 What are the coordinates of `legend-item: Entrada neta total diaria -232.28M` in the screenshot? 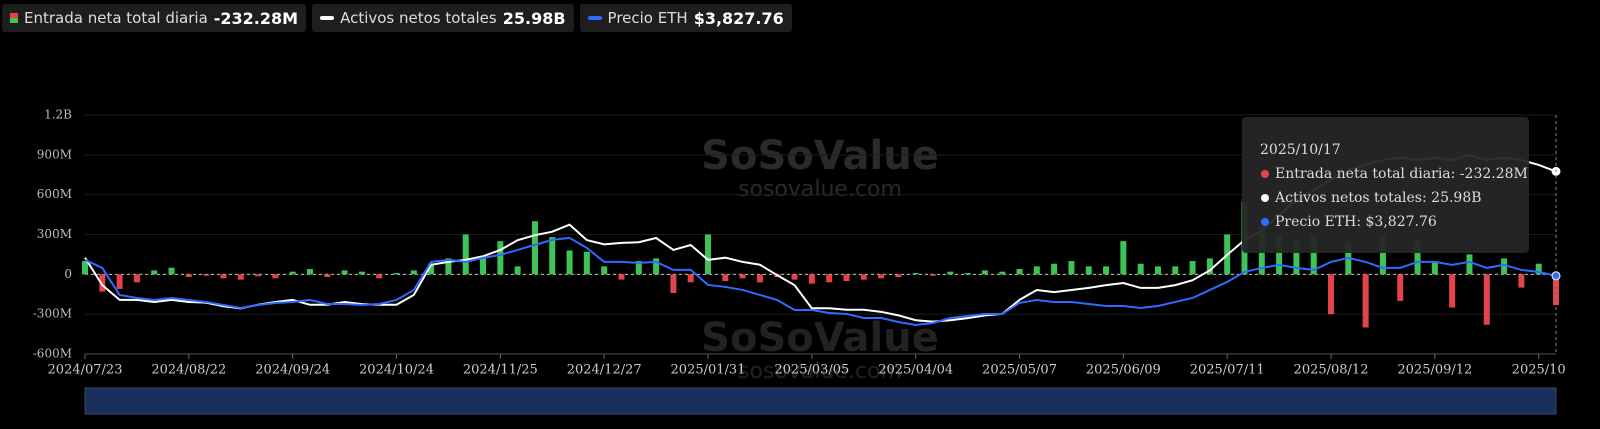 It's located at (154, 18).